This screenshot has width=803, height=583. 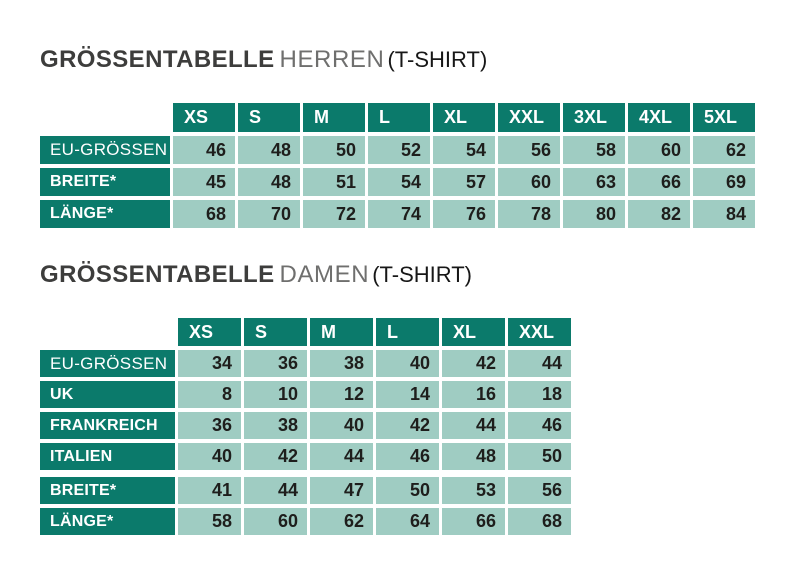 I want to click on column-header-s: S, so click(x=275, y=332).